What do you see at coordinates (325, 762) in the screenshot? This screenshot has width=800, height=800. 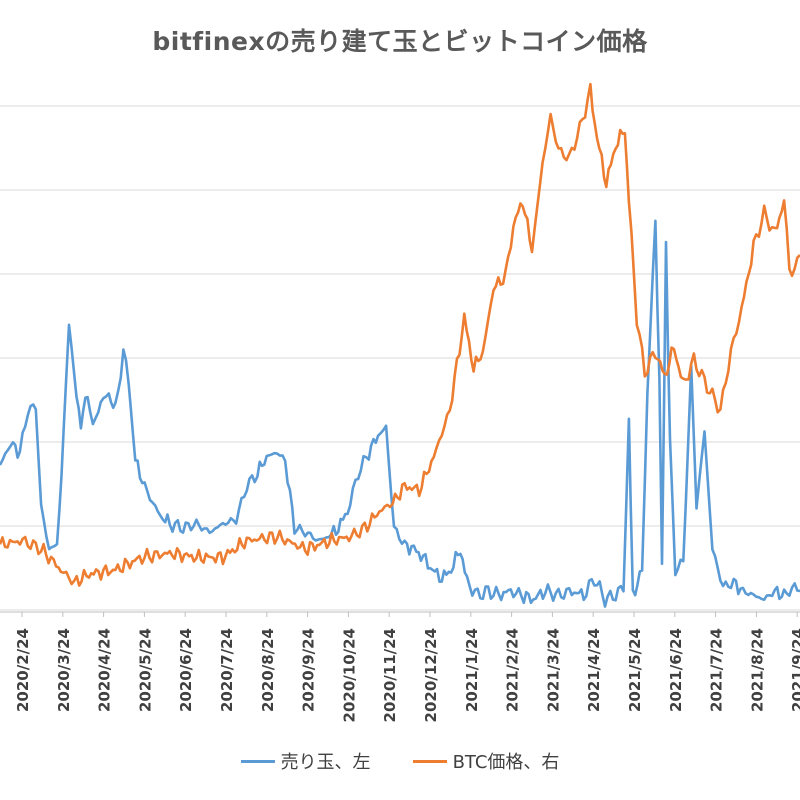 I see `legend-label-short: 売り玉、左` at bounding box center [325, 762].